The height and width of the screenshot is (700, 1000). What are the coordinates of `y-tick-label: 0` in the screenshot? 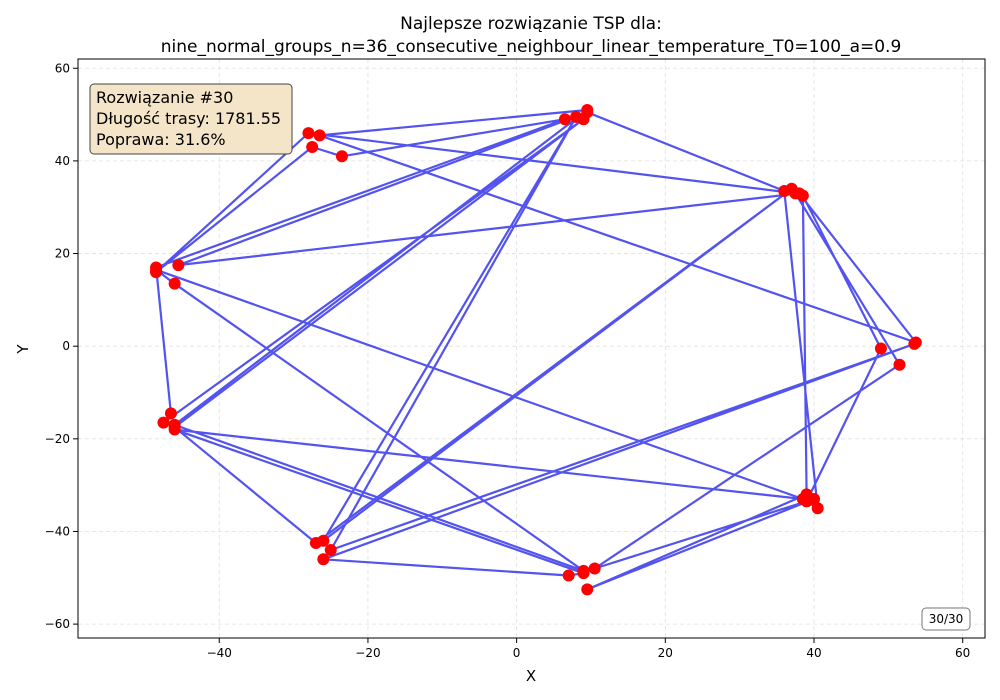 It's located at (66, 346).